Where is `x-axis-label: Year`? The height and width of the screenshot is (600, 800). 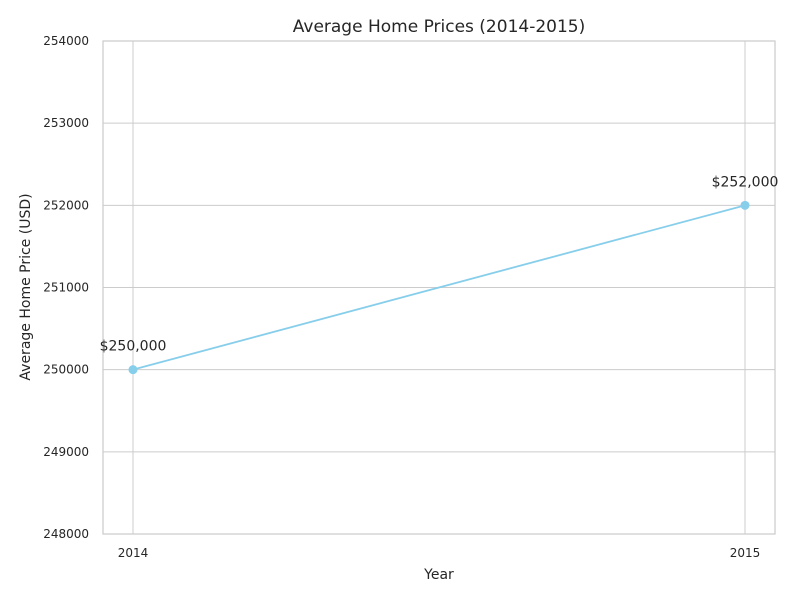 x-axis-label: Year is located at coordinates (438, 575).